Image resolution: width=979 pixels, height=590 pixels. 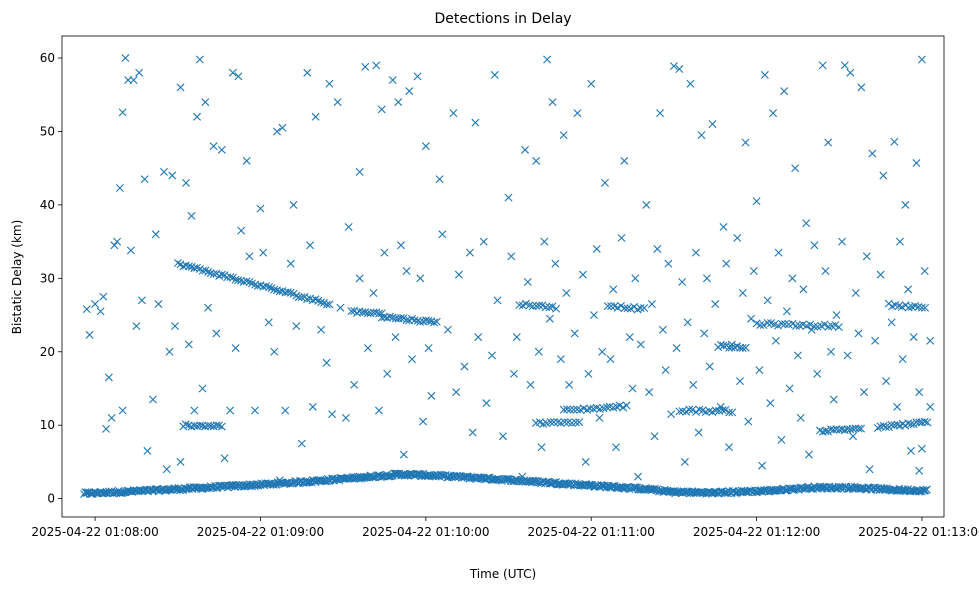 I want to click on x-tick-label-5: 2025-04-22 01:13:00, so click(x=918, y=532).